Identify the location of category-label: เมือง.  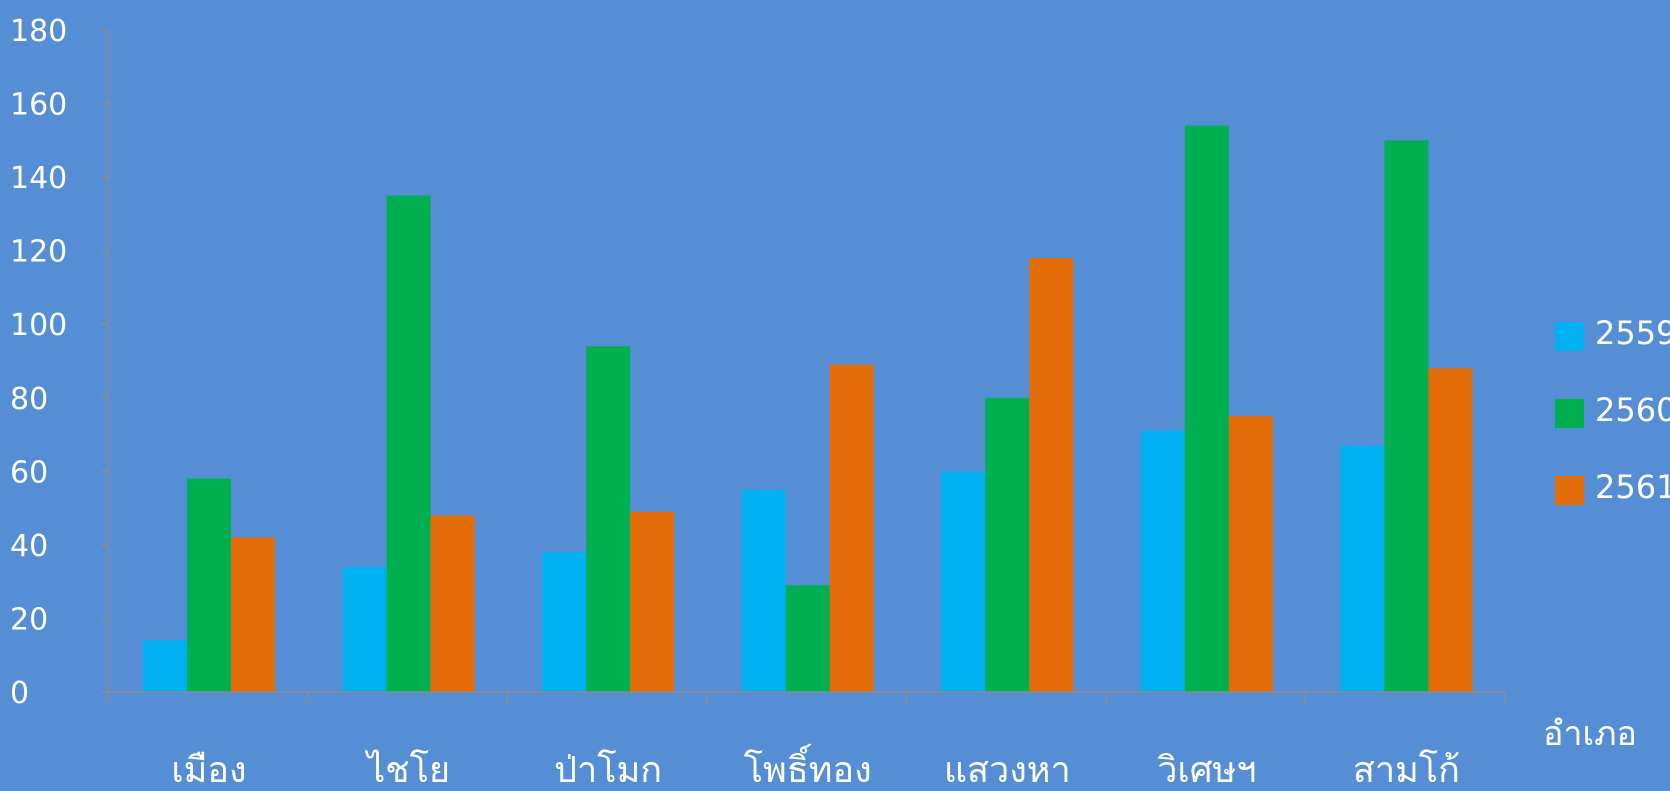
(208, 770).